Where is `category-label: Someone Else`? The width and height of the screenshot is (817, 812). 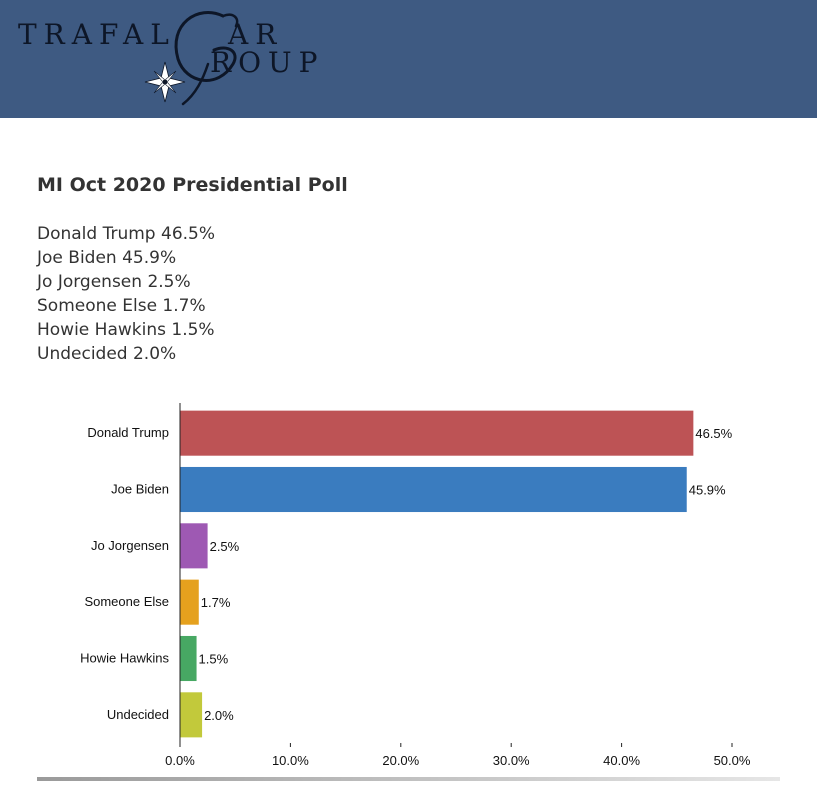 category-label: Someone Else is located at coordinates (126, 601).